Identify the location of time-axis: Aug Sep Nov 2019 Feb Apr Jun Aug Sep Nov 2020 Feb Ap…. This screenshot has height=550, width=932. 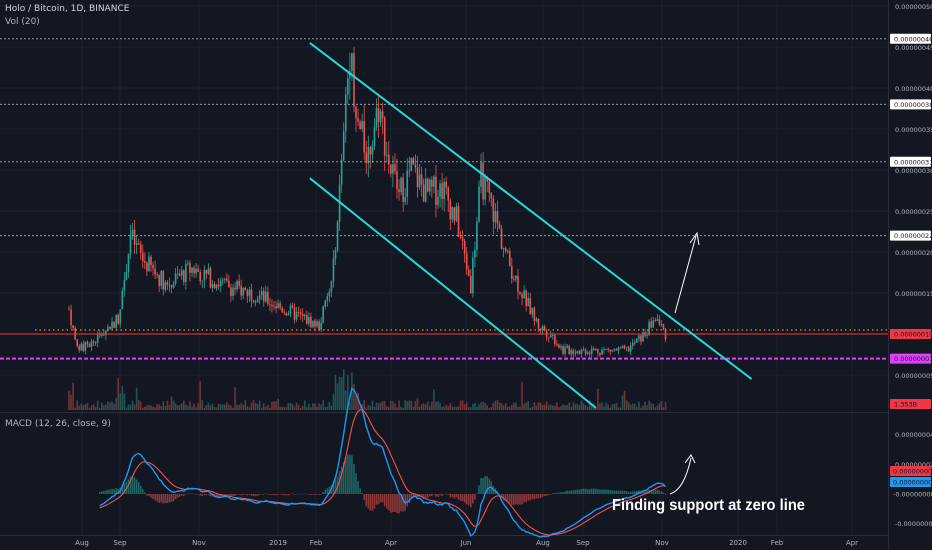
(466, 543).